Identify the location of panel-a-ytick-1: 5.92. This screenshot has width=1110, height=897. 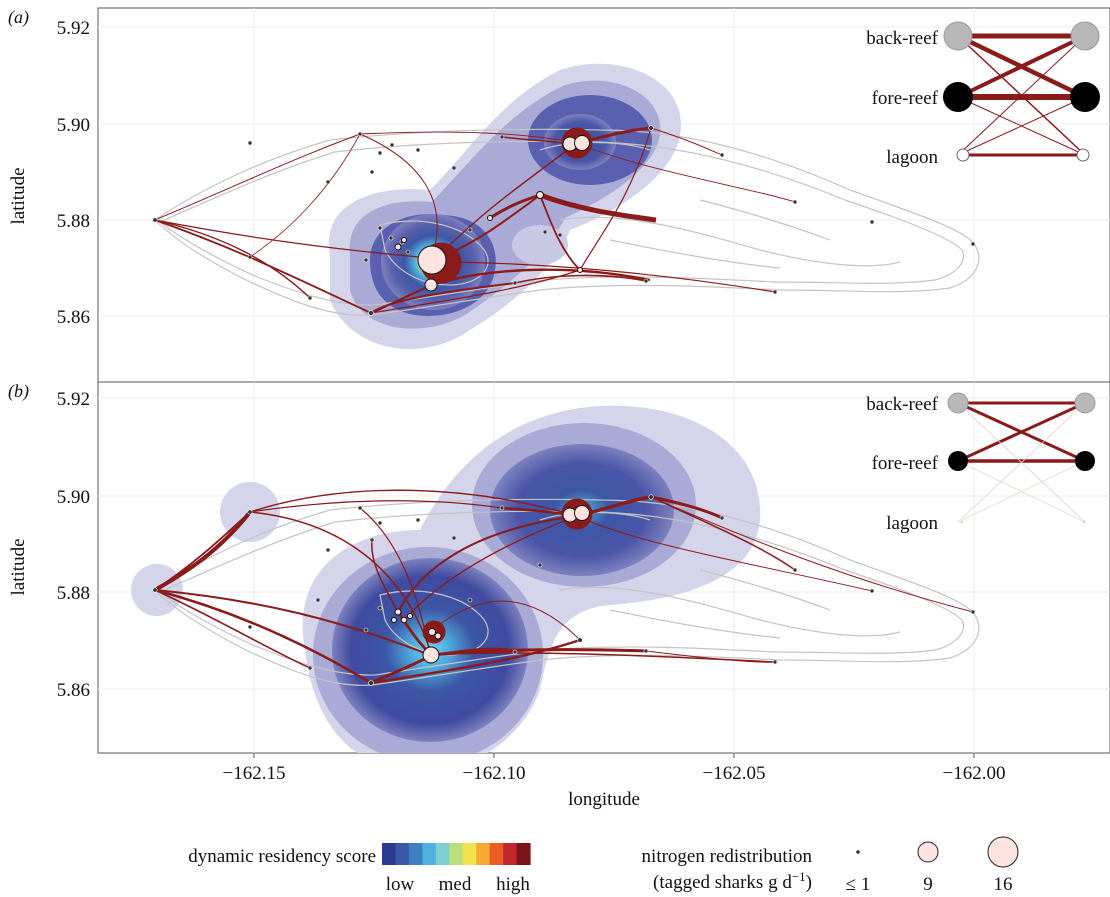
(73, 28).